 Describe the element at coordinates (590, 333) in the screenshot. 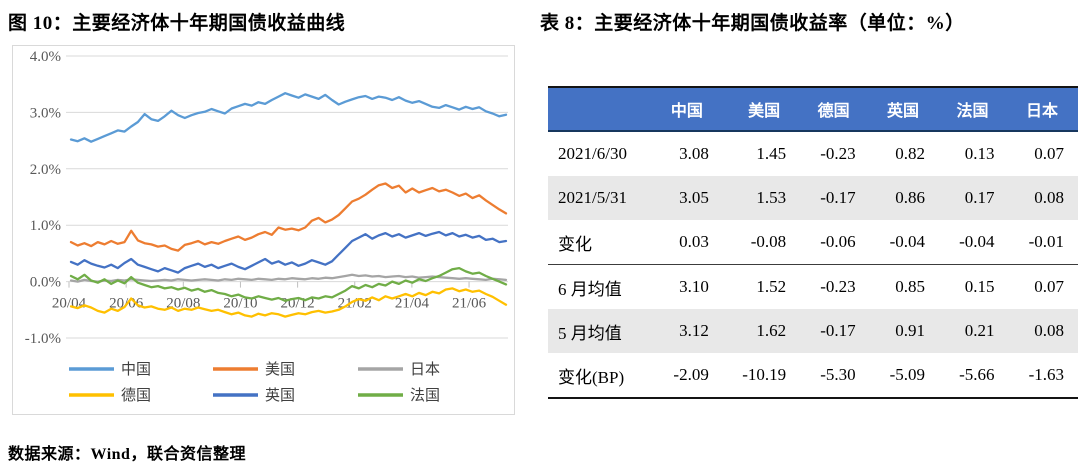

I see `row-label: 5 月均值` at that location.